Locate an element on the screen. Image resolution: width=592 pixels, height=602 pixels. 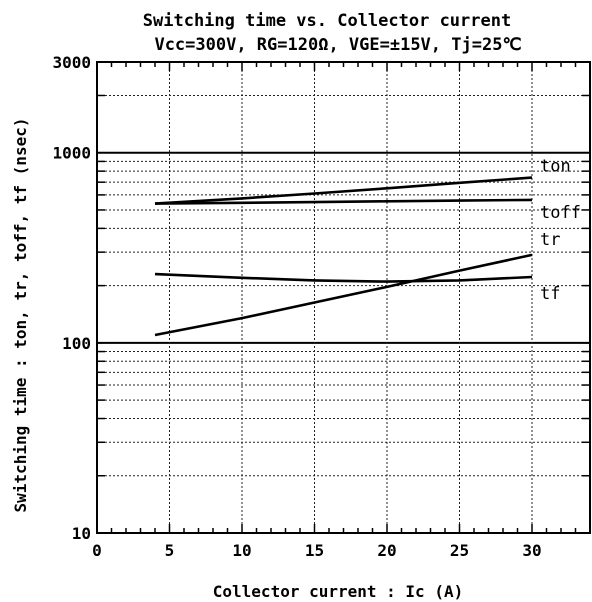
series-label-tf: tf is located at coordinates (550, 294).